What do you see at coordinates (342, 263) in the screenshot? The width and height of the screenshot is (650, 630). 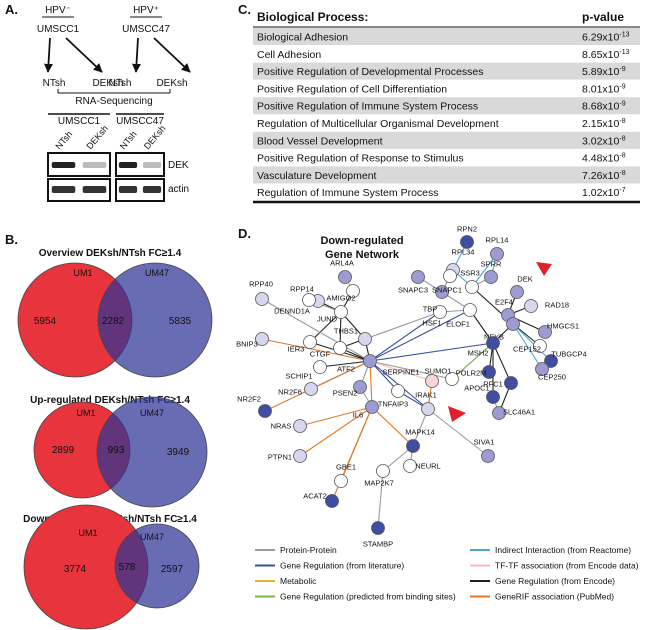 I see `node-label: ARL4A` at bounding box center [342, 263].